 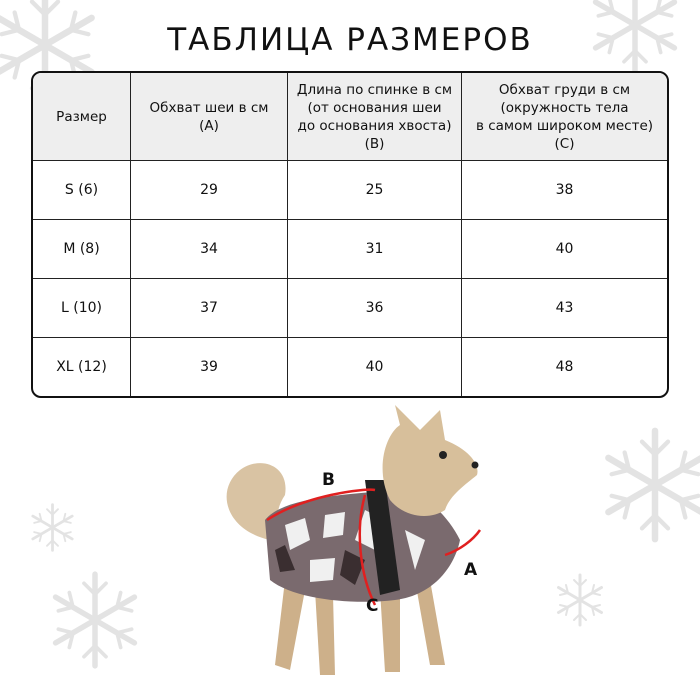 I want to click on dog-illustration, so click(x=354, y=540).